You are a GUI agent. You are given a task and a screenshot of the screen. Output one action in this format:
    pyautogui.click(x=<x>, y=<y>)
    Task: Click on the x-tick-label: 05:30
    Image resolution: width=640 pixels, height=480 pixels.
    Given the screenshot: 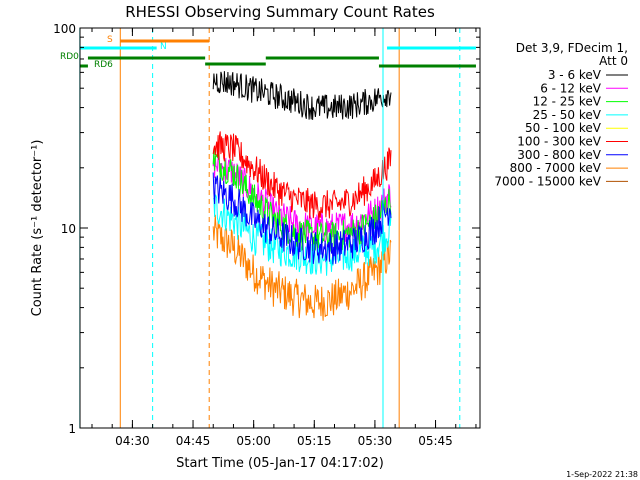 What is the action you would take?
    pyautogui.click(x=375, y=441)
    